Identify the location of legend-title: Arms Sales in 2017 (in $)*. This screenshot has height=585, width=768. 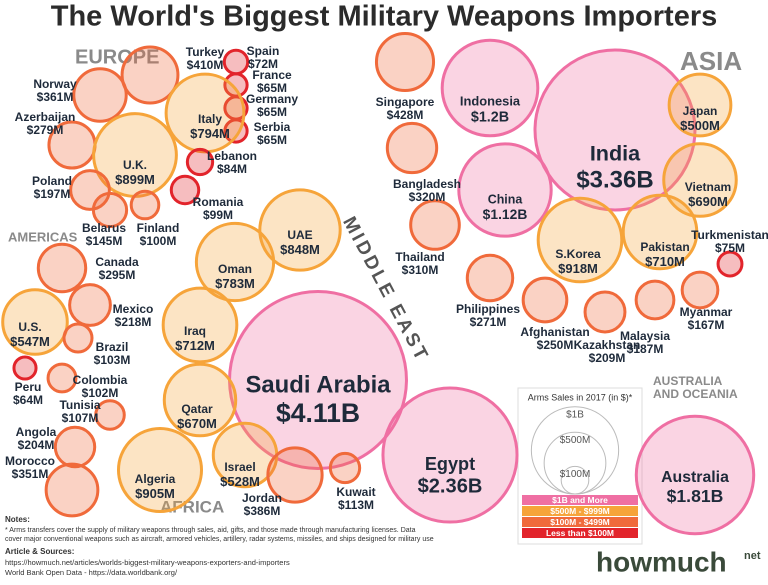
(580, 397).